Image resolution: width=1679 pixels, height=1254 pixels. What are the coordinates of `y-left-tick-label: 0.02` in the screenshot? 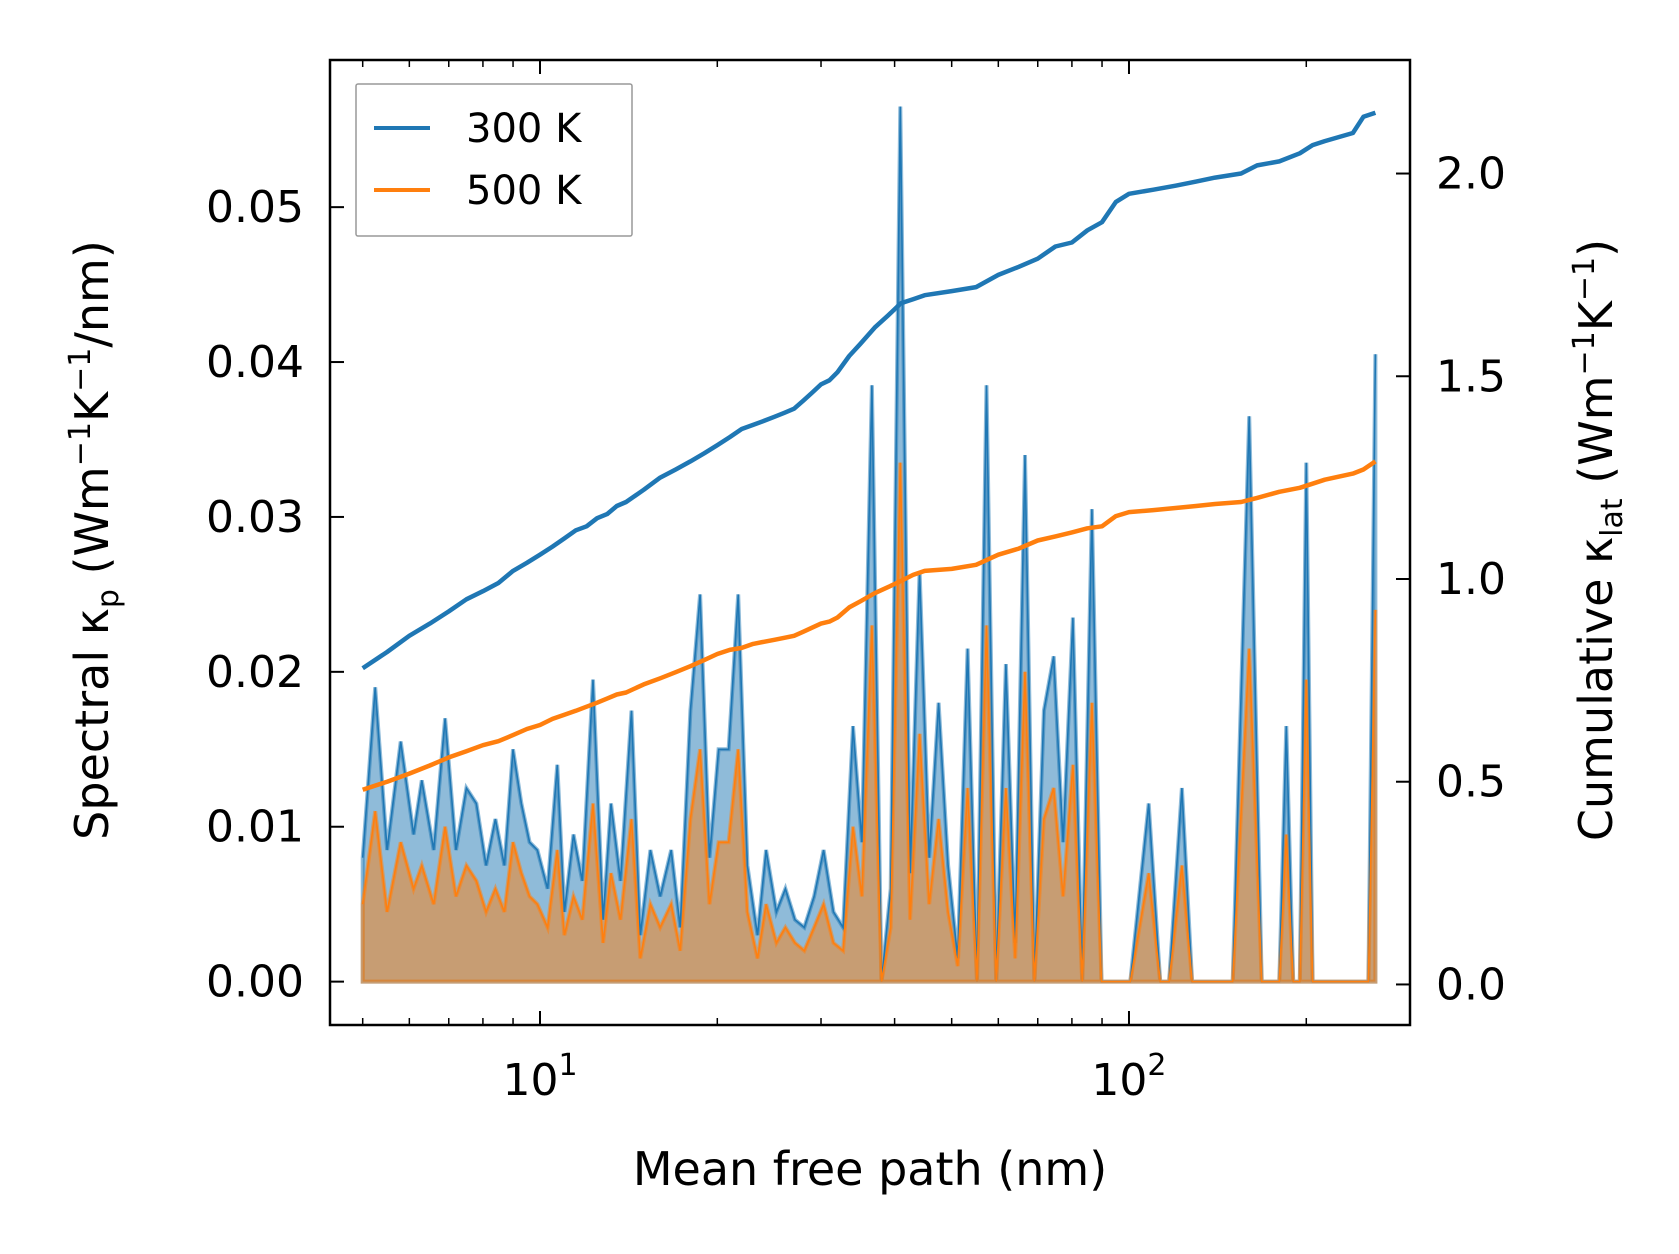 It's located at (255, 672).